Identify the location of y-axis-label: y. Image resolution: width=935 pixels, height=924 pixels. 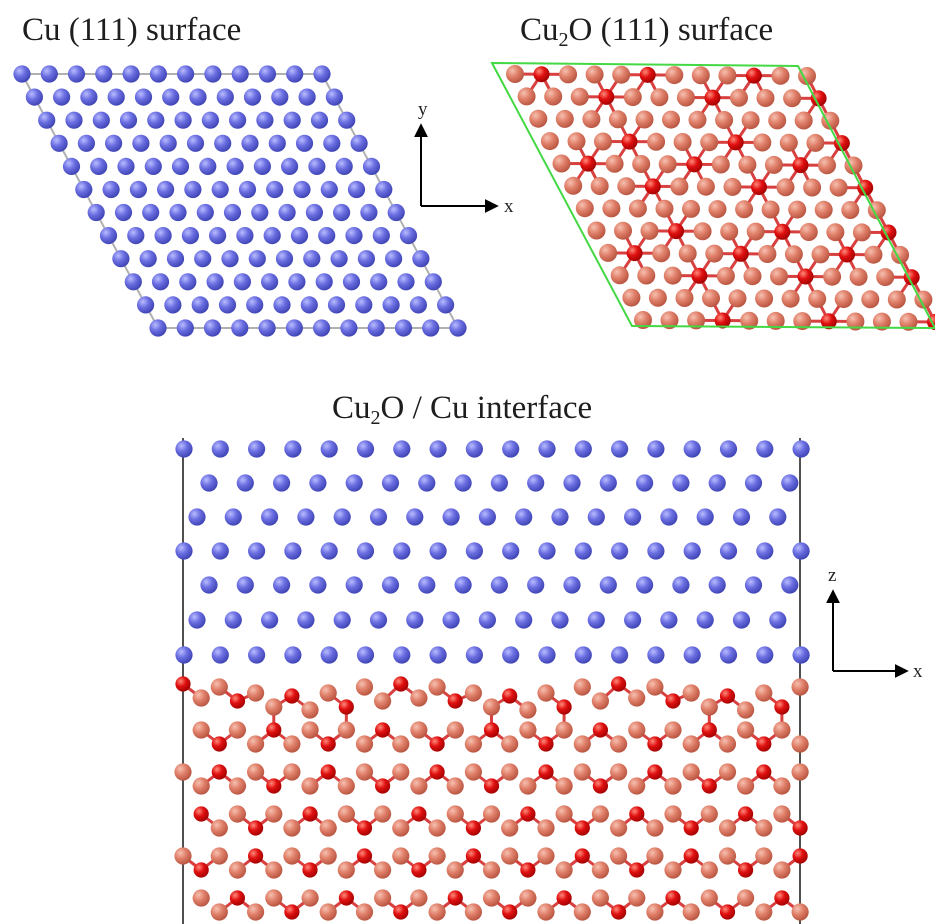
(423, 109).